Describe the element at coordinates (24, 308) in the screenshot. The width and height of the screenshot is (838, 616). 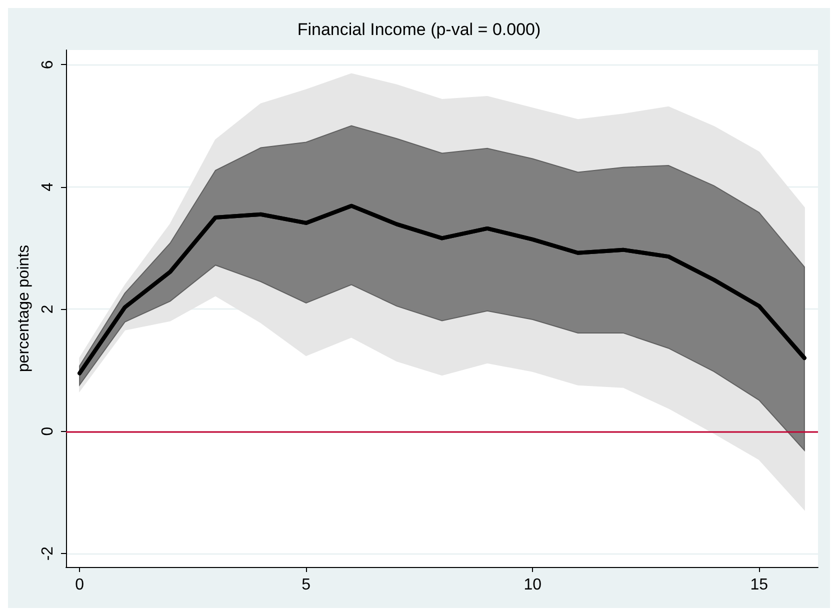
I see `y-axis-title: percentage points` at that location.